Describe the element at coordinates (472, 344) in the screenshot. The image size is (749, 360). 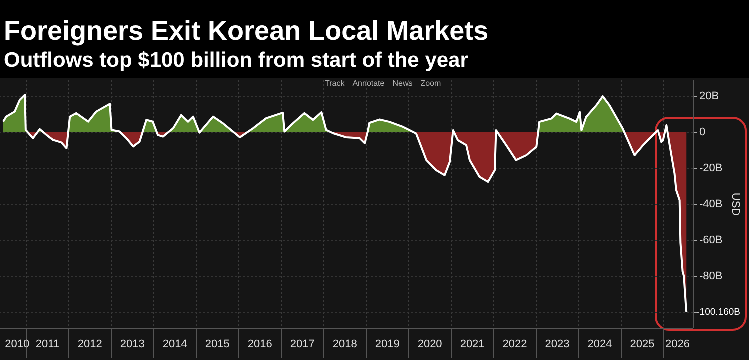
I see `x-tick-label: 2021` at that location.